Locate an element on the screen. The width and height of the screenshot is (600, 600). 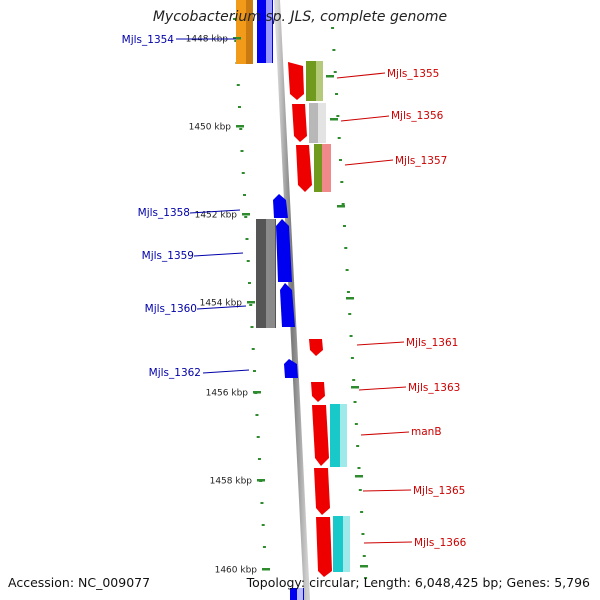
gene-label-mjls-1358: Mjls_1358 is located at coordinates (164, 213).